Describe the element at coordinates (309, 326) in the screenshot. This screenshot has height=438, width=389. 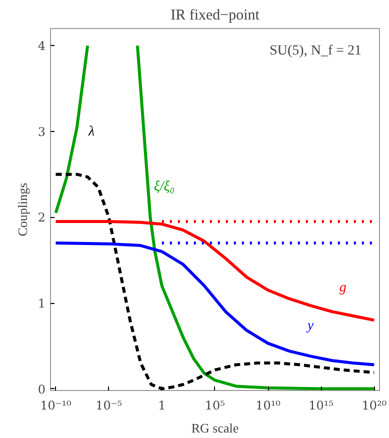
I see `series-label: y` at that location.